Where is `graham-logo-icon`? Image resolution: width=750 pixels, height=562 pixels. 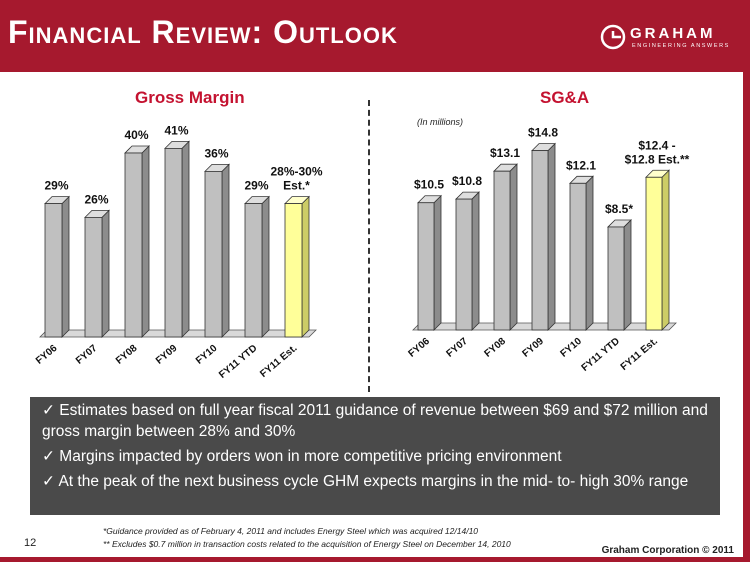 graham-logo-icon is located at coordinates (613, 37).